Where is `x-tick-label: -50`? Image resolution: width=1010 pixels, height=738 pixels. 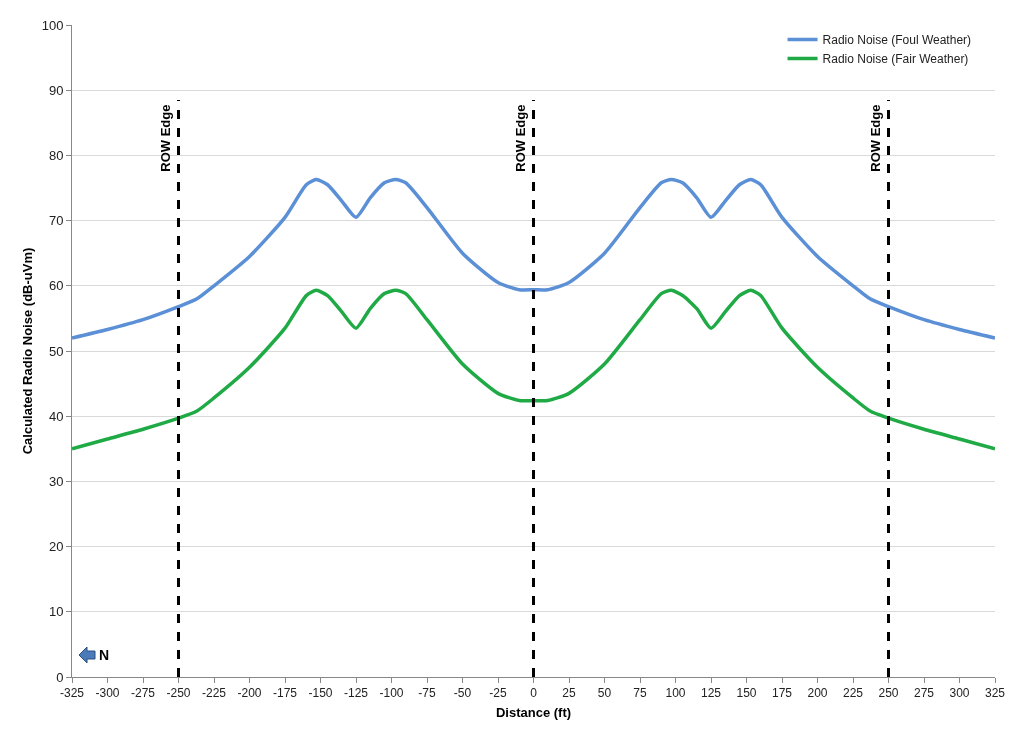
x-tick-label: -50 is located at coordinates (462, 693).